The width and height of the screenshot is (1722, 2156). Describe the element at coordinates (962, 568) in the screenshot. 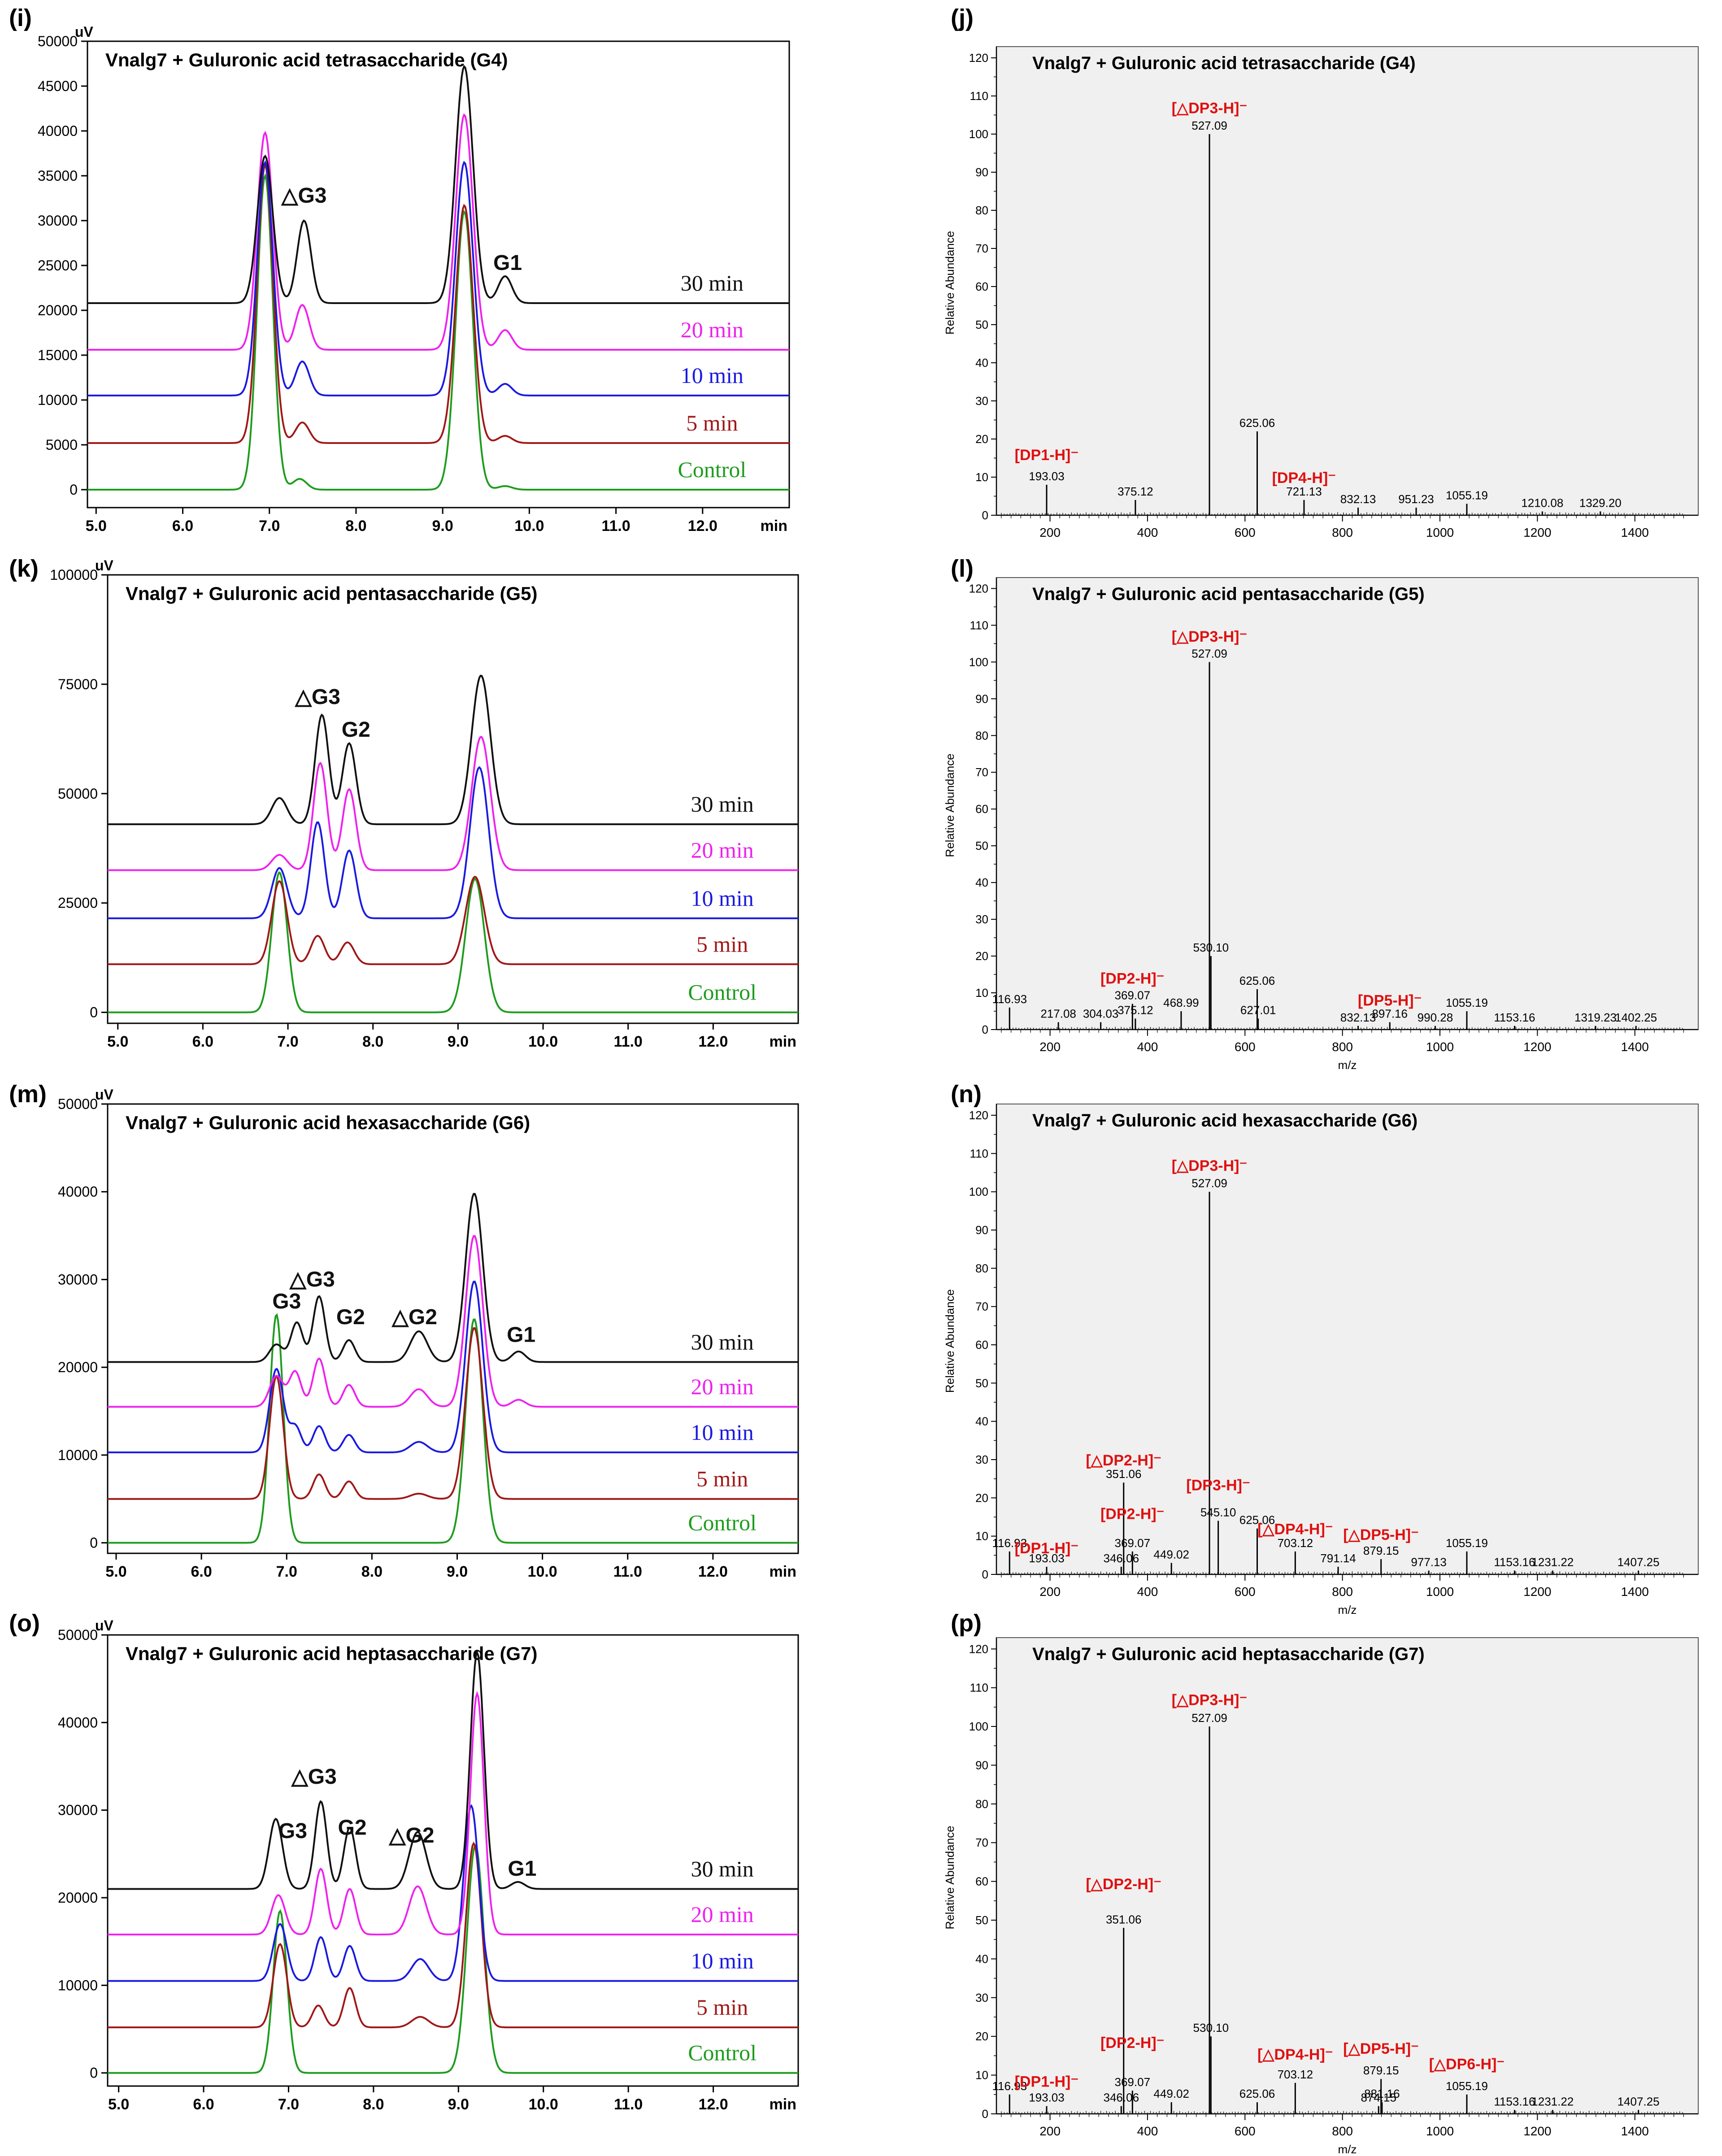

I see `panel-label: (l)` at that location.